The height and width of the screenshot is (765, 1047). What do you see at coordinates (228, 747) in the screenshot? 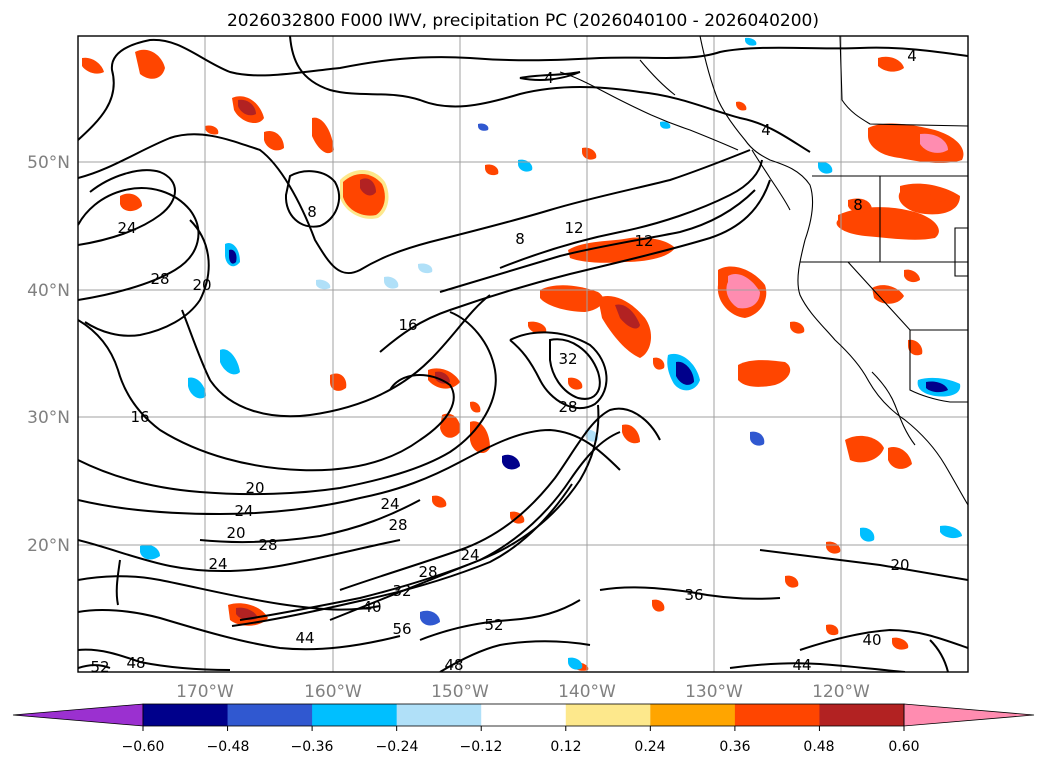
I see `colorbar-tick-label: −0.48` at bounding box center [228, 747].